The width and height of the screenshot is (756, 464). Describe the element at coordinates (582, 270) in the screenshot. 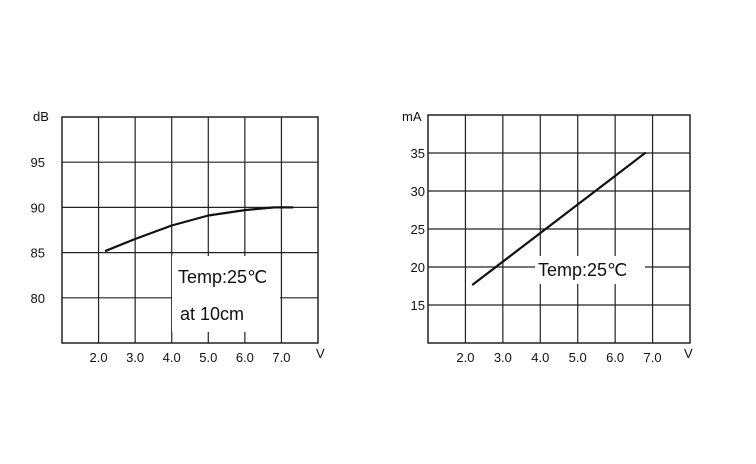

I see `annotation-temp-right: Temp:25℃` at that location.